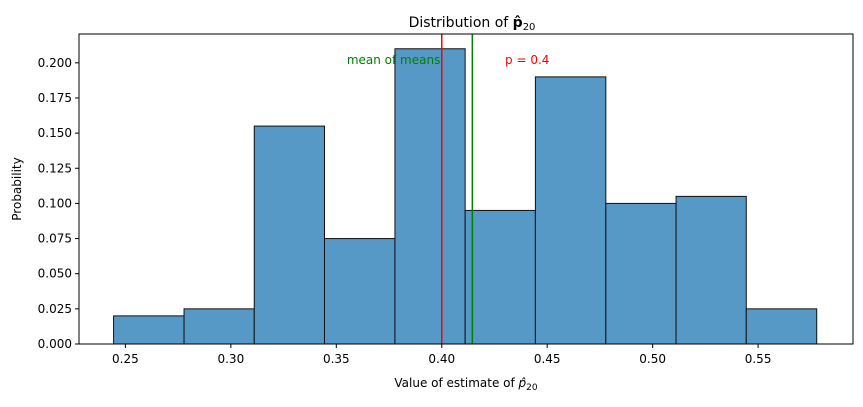 The image size is (863, 407). I want to click on x-axis-label: Value of estimate of p̂20, so click(466, 384).